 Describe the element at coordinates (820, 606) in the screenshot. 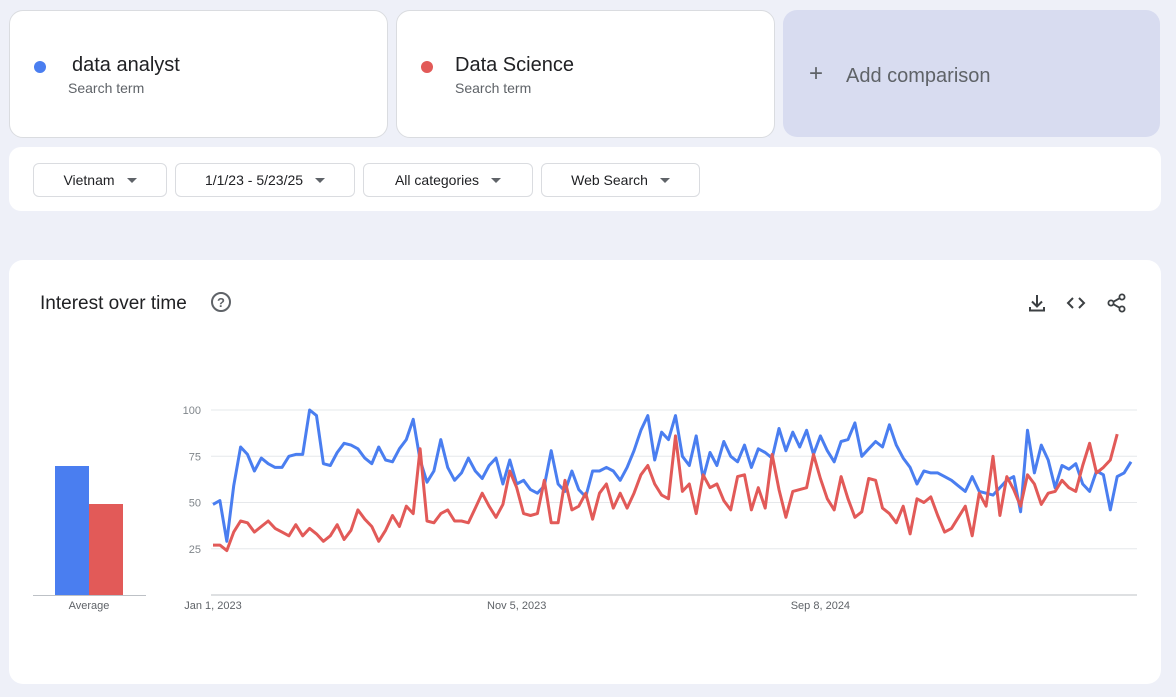

I see `x-tick-label: Sep 8, 2024` at that location.